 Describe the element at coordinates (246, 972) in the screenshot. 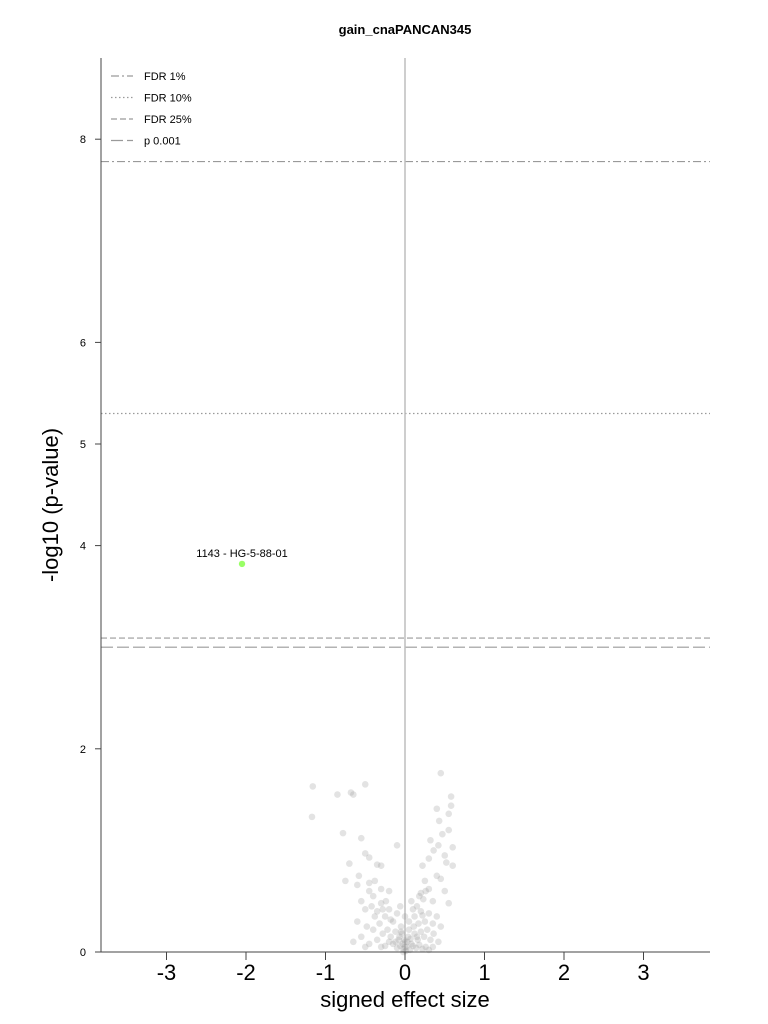

I see `x-tick-label: -2` at that location.